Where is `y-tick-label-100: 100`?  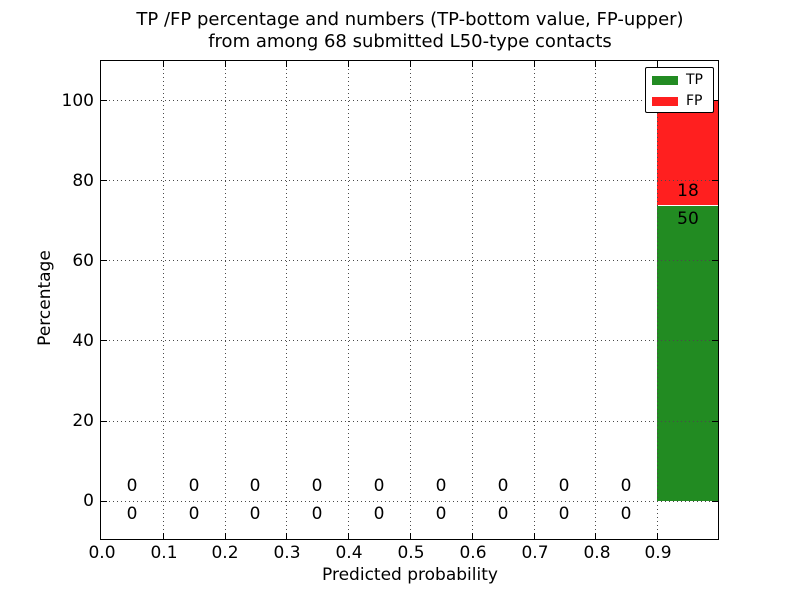 y-tick-label-100: 100 is located at coordinates (77, 101).